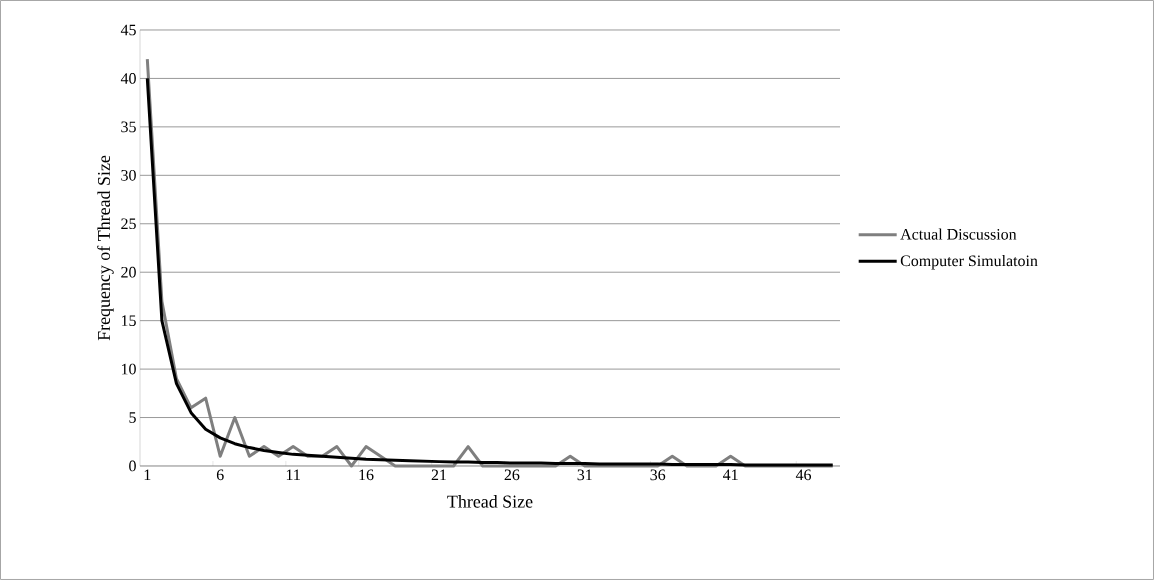 This screenshot has height=580, width=1154. What do you see at coordinates (147, 475) in the screenshot?
I see `x-tick-label: 1` at bounding box center [147, 475].